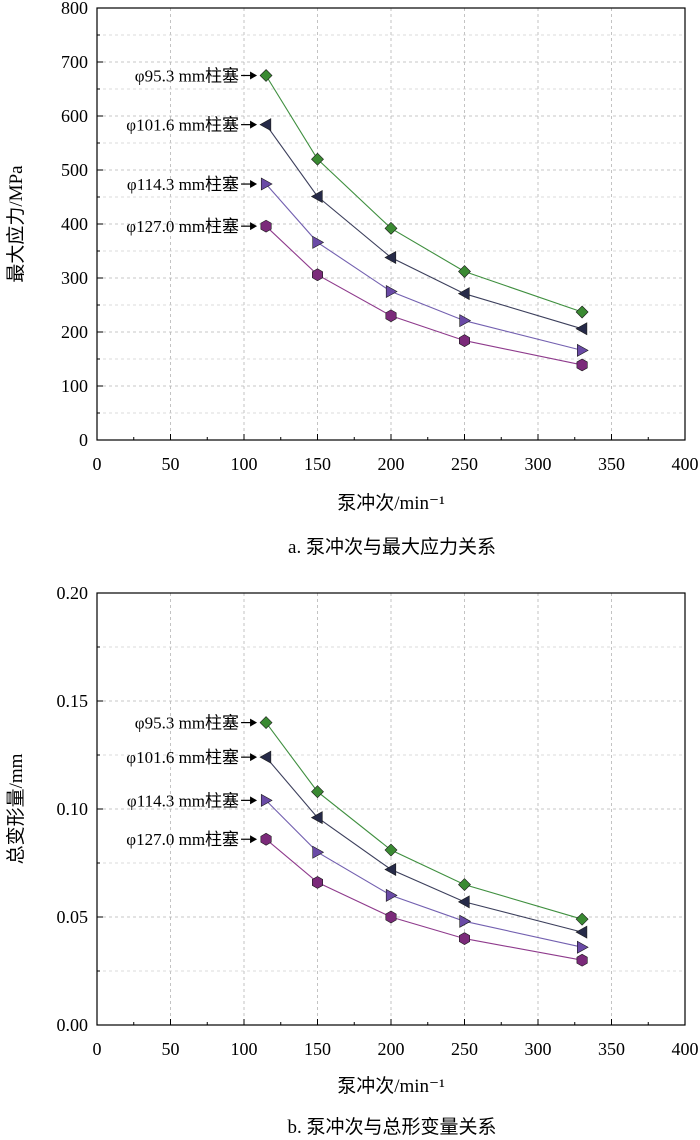 The width and height of the screenshot is (700, 1140). What do you see at coordinates (83, 440) in the screenshot?
I see `y-tick-label: 0` at bounding box center [83, 440].